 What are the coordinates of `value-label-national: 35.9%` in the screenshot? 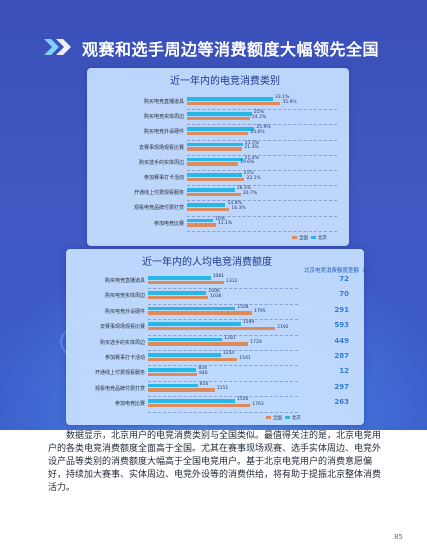 It's located at (289, 102).